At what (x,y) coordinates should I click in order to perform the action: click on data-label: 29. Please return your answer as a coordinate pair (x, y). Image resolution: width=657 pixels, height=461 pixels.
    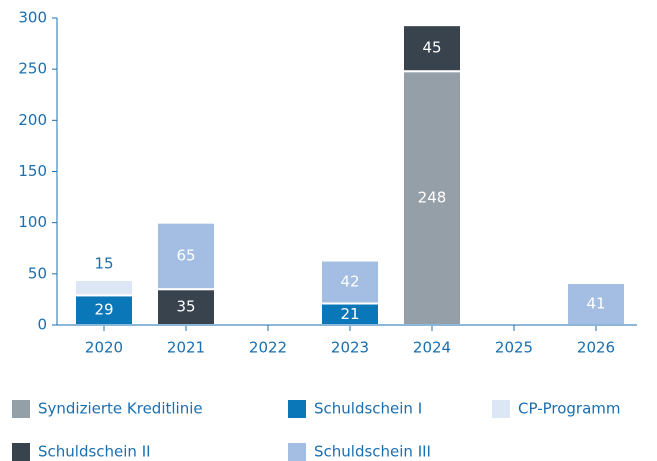
    Looking at the image, I should click on (103, 310).